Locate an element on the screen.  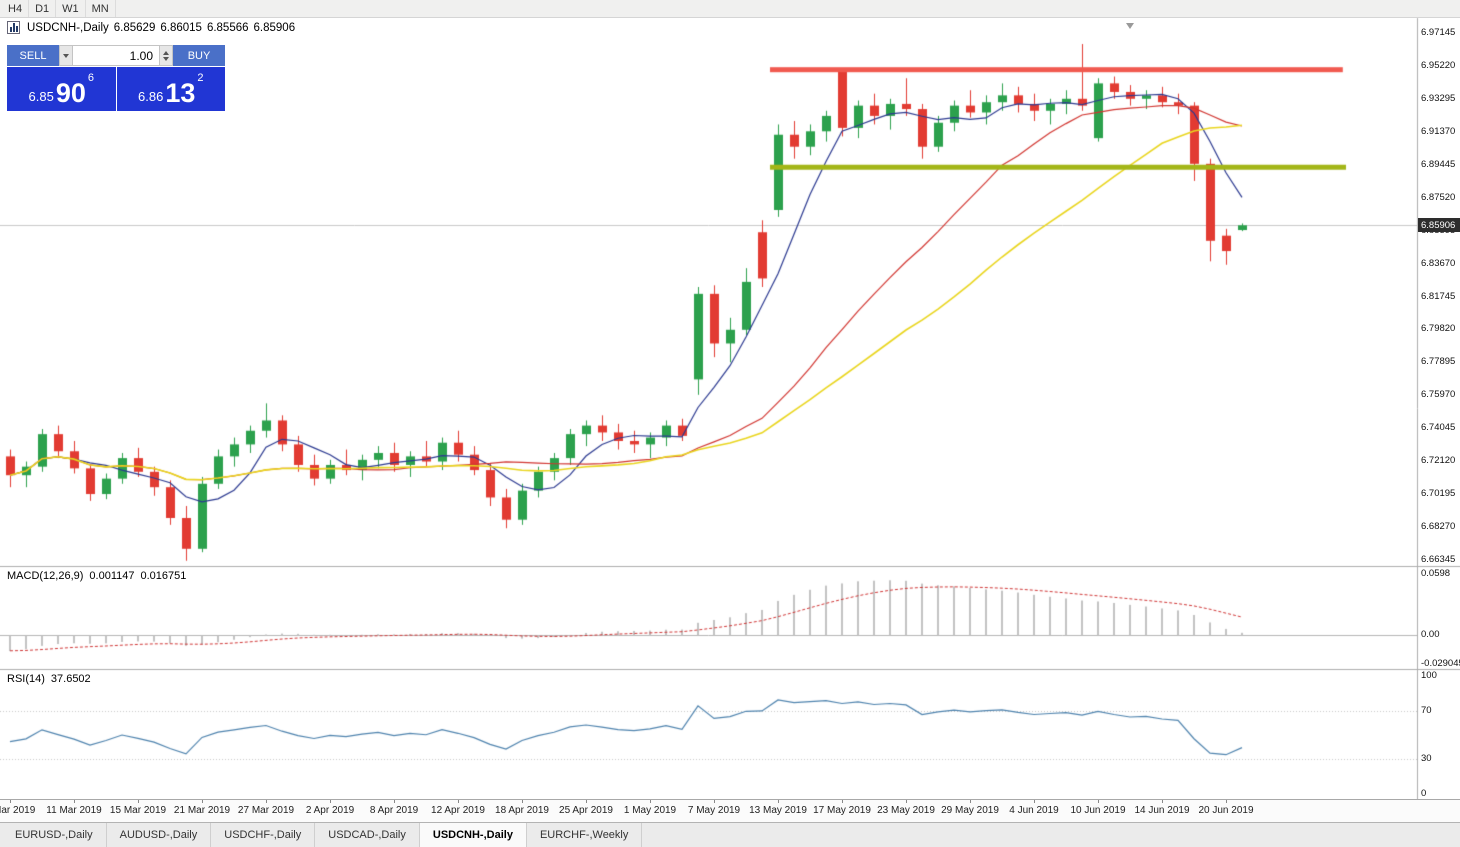
rsi-axis-label: 30 is located at coordinates (1426, 758).